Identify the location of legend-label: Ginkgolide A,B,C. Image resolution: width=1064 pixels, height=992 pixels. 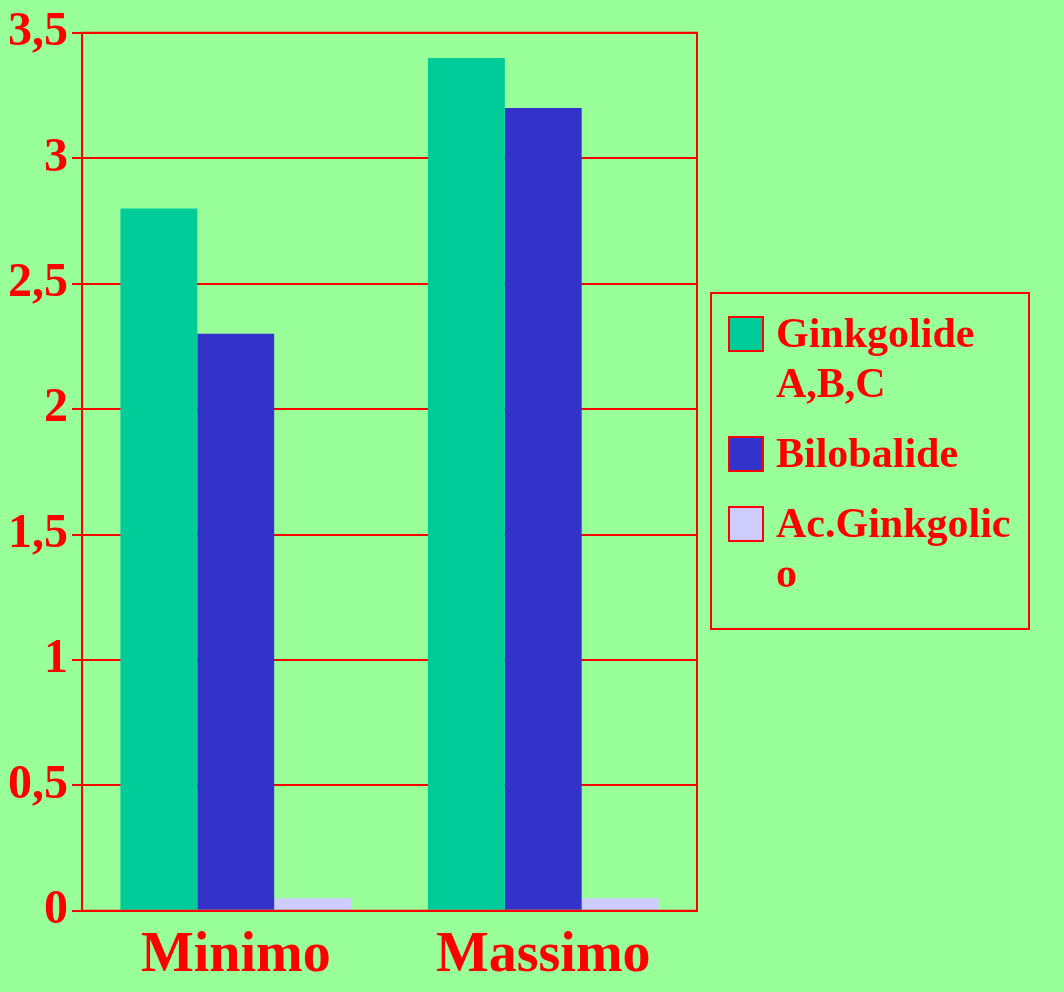
(876, 358).